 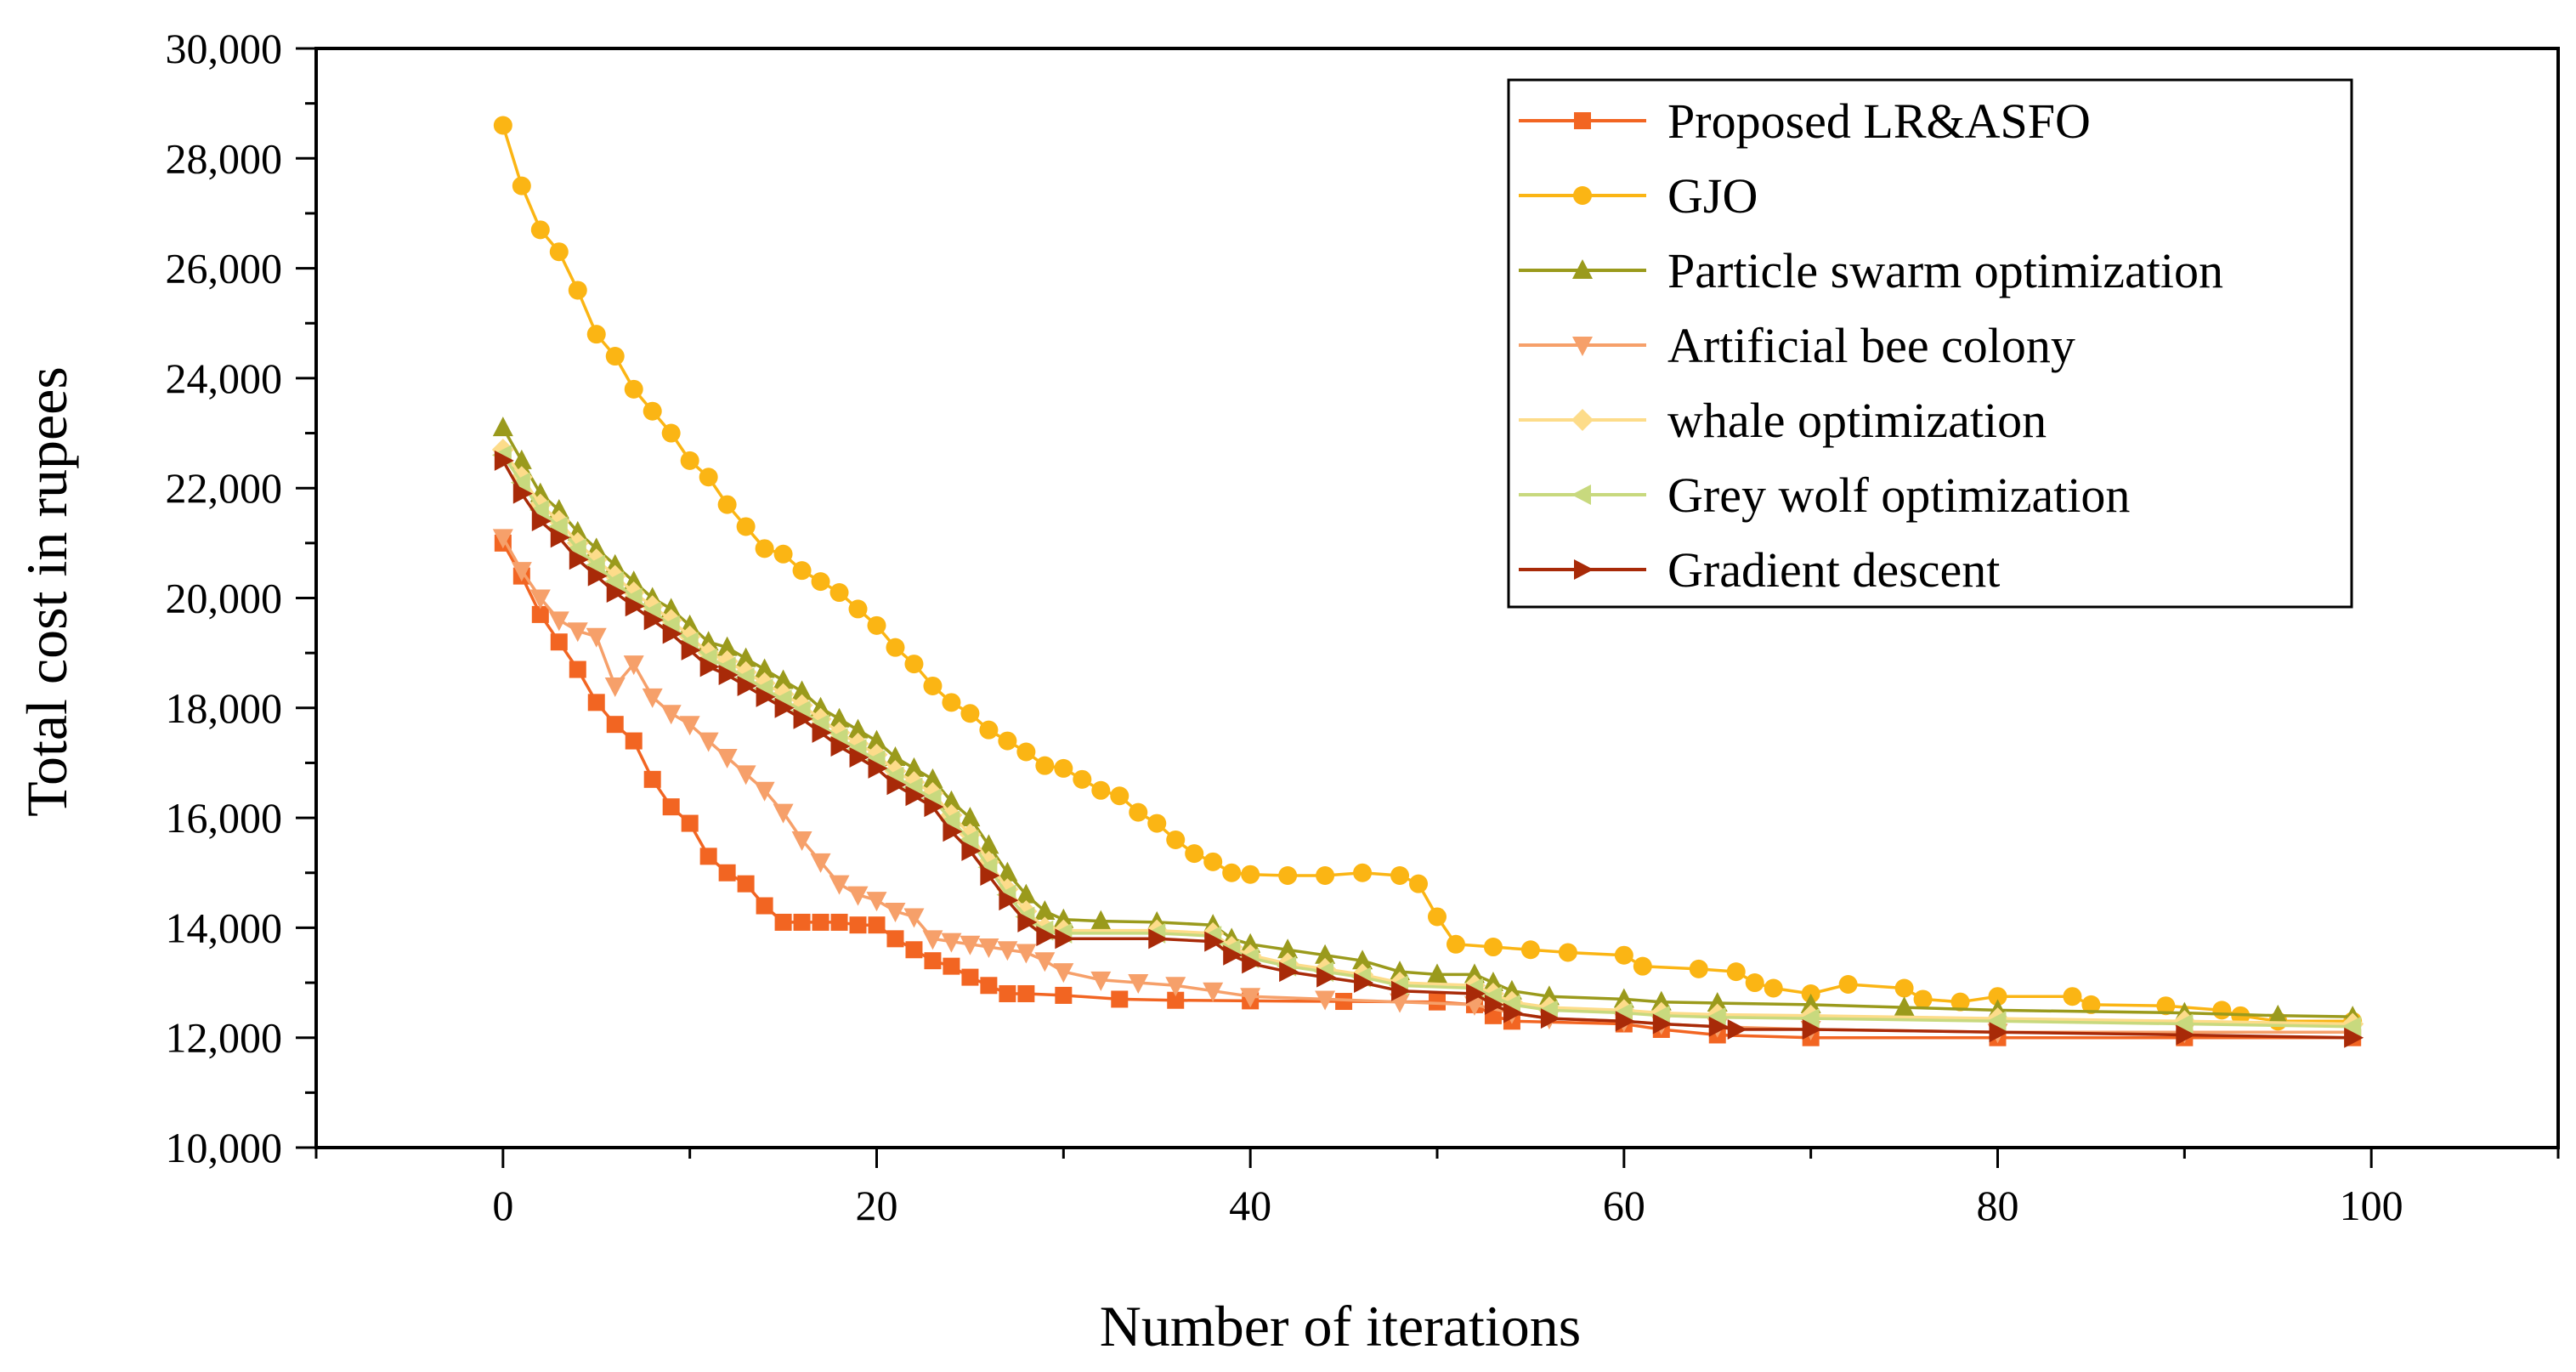 What do you see at coordinates (1945, 270) in the screenshot?
I see `legend-label: Particle swarm optimization` at bounding box center [1945, 270].